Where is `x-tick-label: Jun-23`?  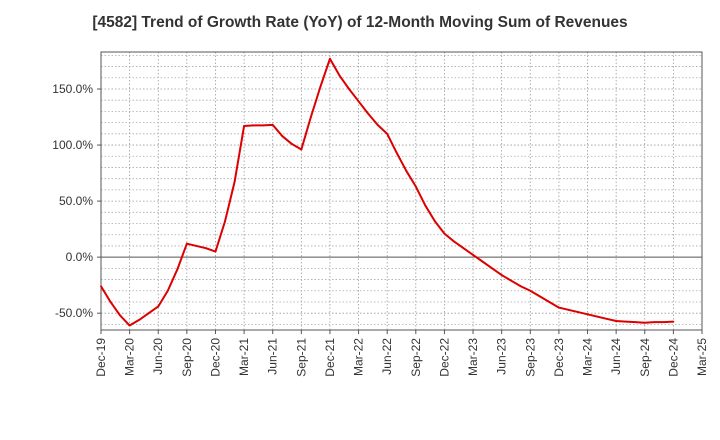
x-tick-label: Jun-23 is located at coordinates (502, 356).